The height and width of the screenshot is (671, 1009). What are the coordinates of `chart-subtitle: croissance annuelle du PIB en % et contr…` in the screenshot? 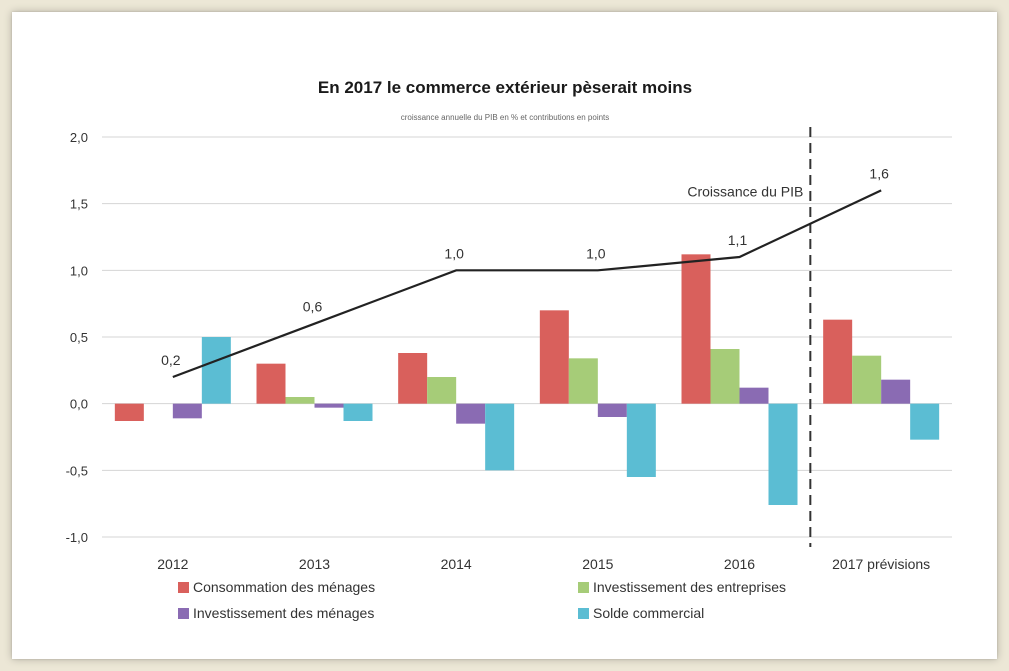 It's located at (505, 117).